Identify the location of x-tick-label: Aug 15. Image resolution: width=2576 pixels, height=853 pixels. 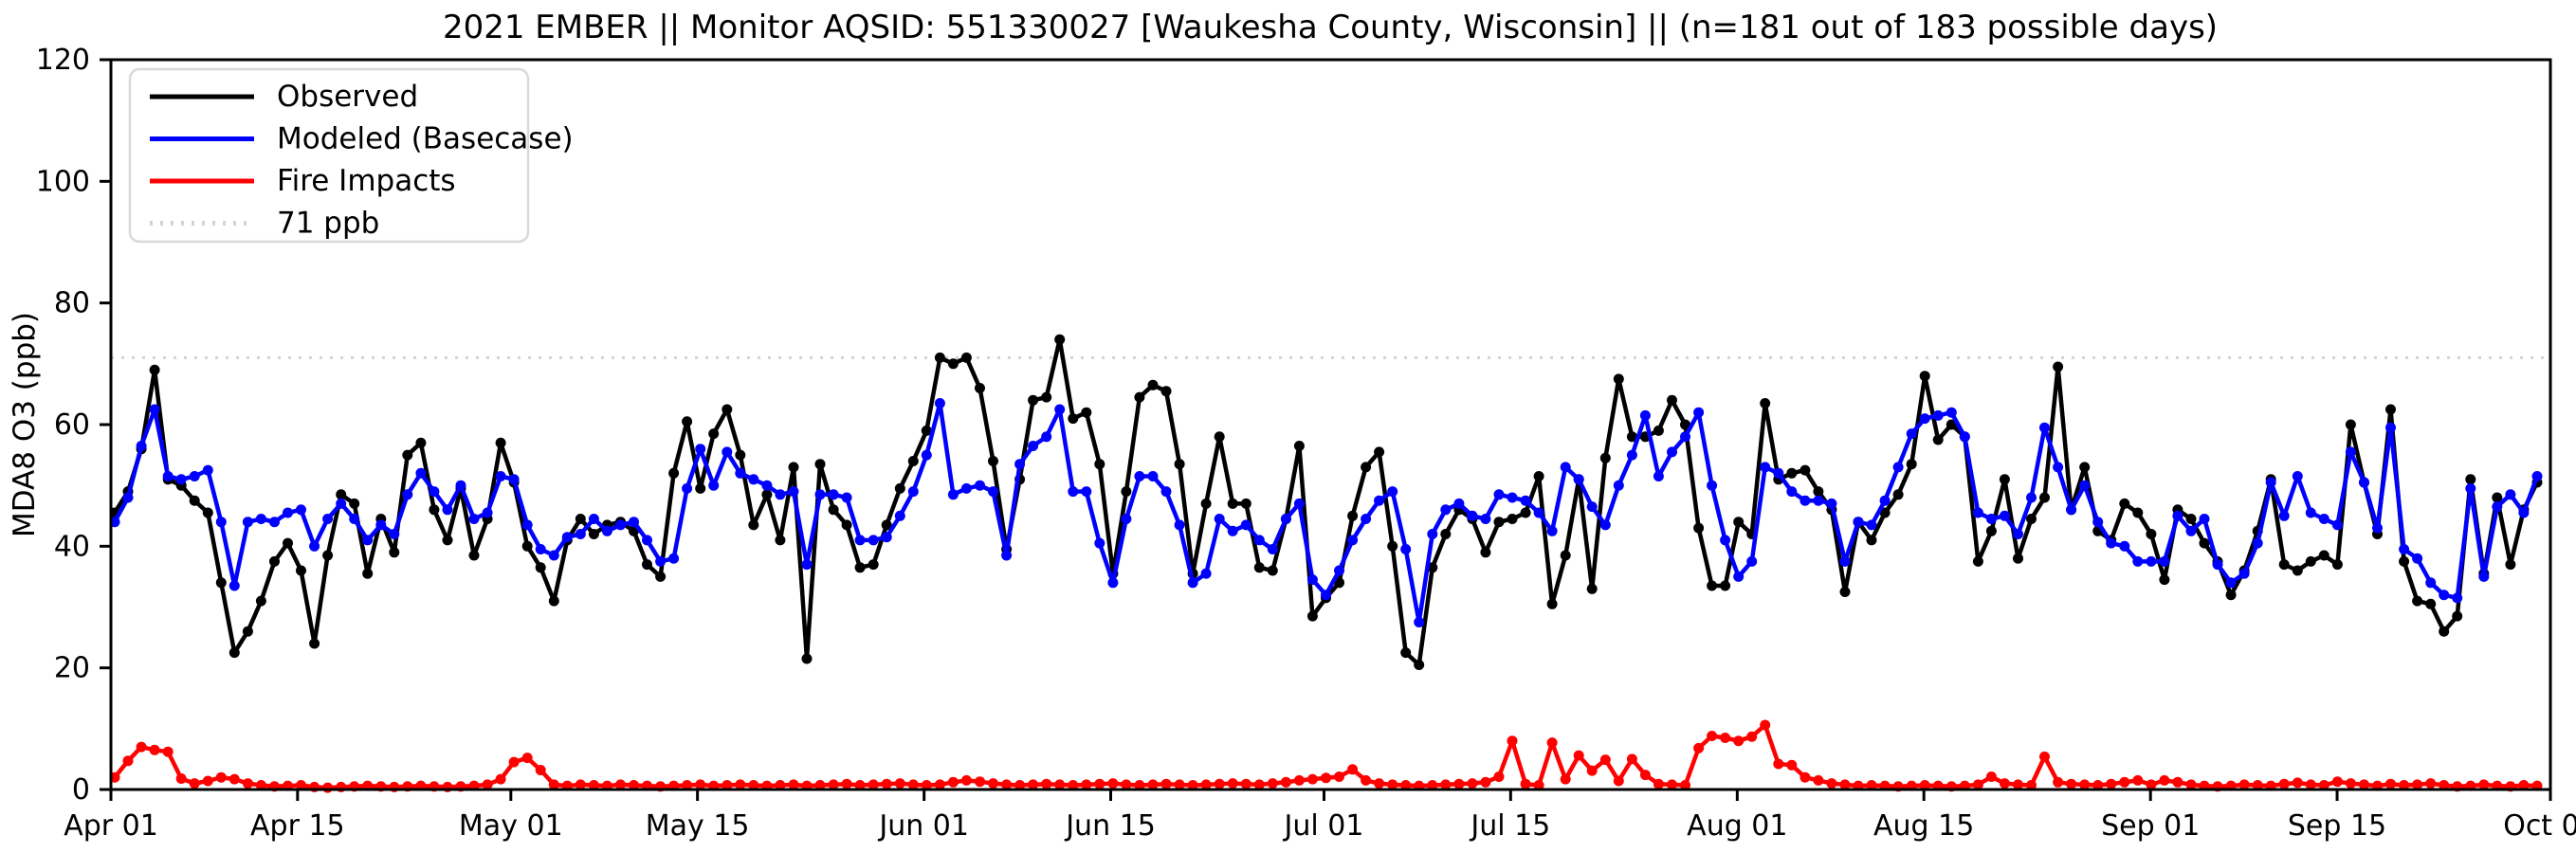
(1923, 826).